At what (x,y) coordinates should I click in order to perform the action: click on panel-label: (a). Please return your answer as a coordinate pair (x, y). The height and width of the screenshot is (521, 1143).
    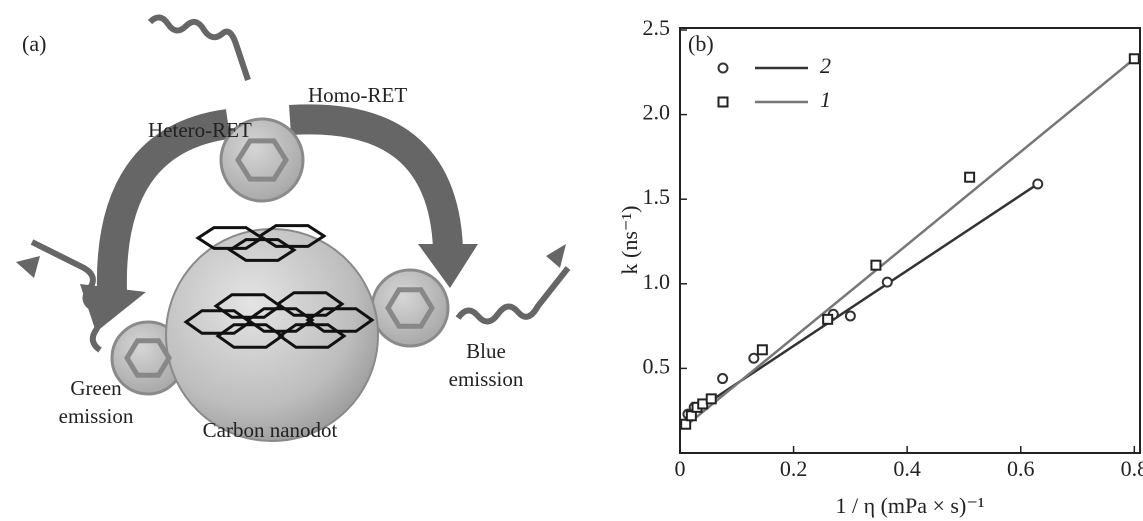
    Looking at the image, I should click on (34, 43).